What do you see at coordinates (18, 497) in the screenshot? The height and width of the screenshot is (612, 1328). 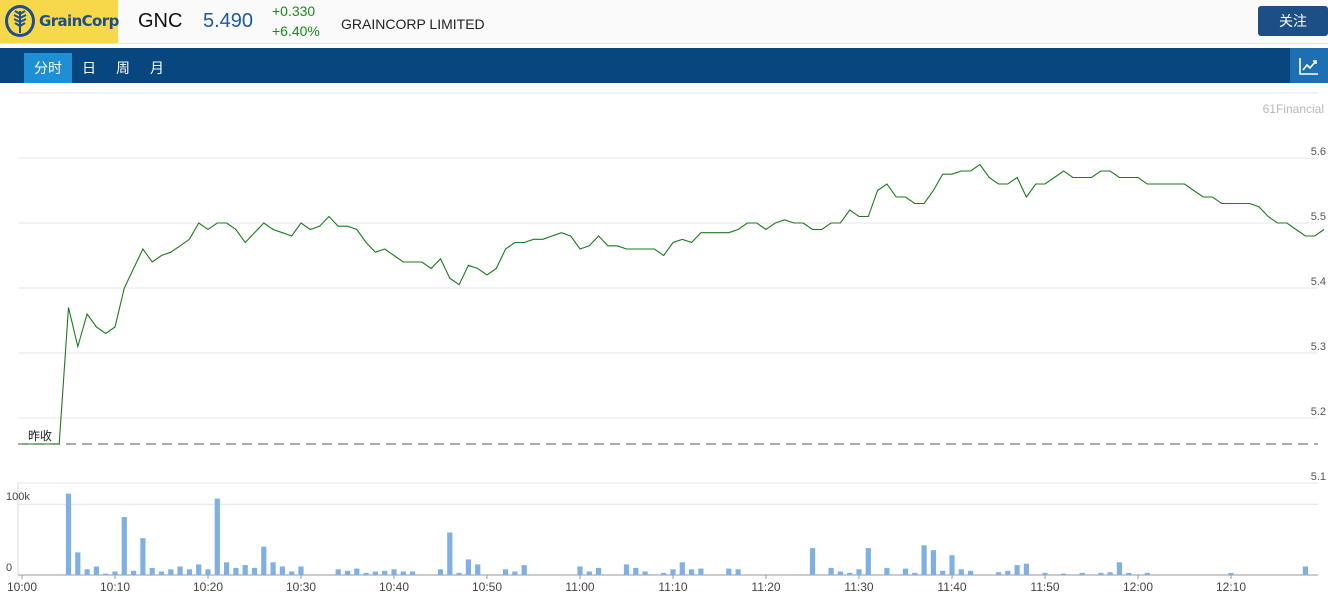 I see `volume-tick-label: 100k` at bounding box center [18, 497].